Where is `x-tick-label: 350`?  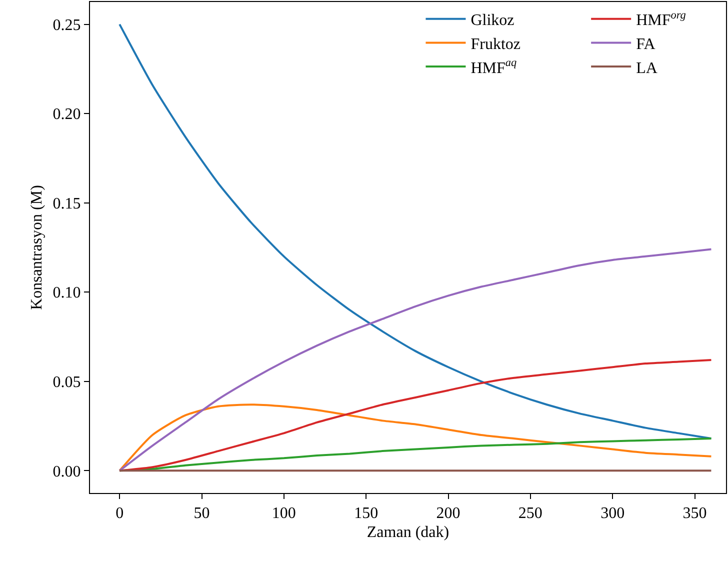 x-tick-label: 350 is located at coordinates (694, 513).